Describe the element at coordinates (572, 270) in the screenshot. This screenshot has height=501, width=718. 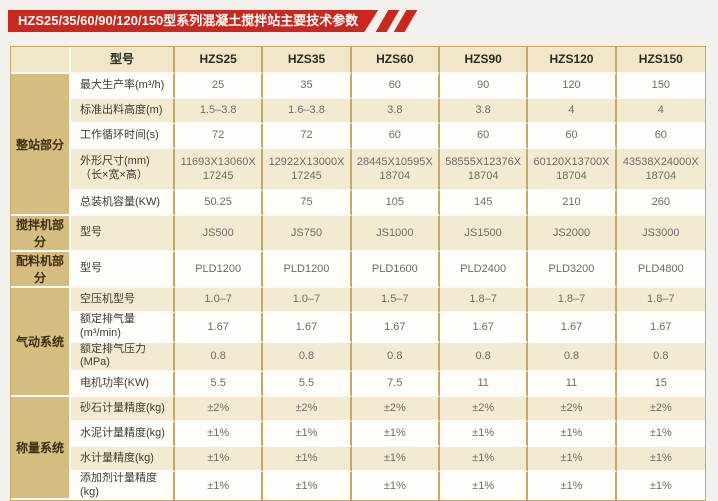
I see `param-value-cell: PLD3200` at that location.